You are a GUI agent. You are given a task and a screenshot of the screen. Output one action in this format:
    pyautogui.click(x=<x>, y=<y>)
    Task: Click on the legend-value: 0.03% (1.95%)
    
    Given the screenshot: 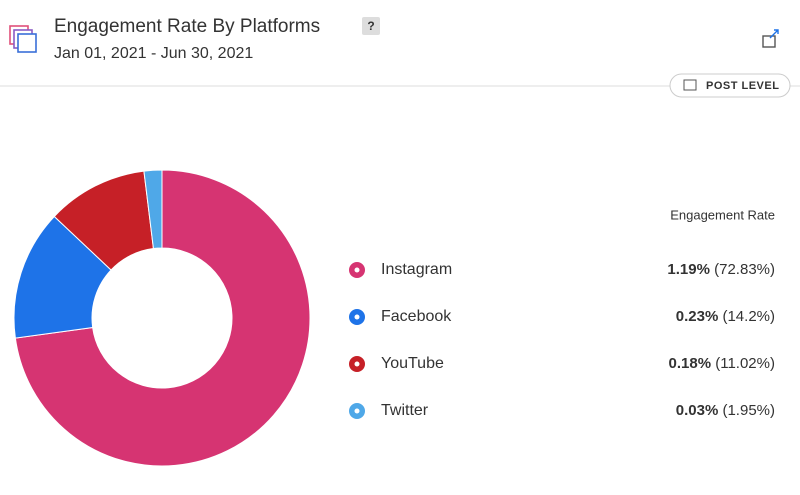 What is the action you would take?
    pyautogui.click(x=725, y=410)
    